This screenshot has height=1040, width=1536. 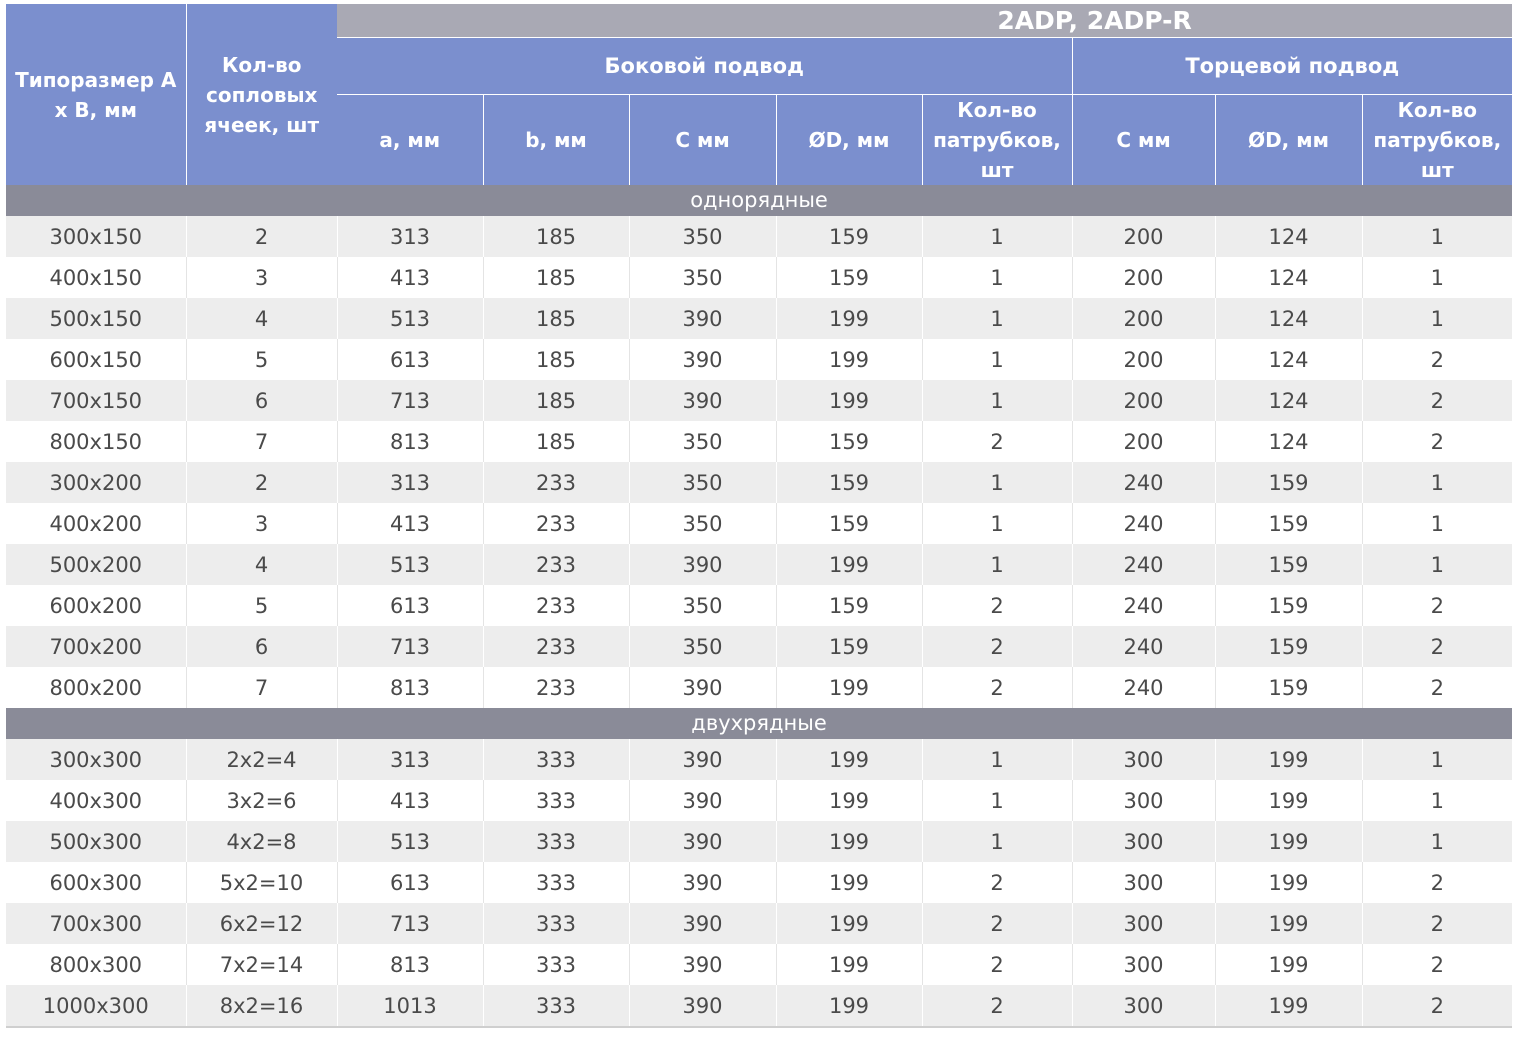 I want to click on header-end-c: C мм, so click(x=1143, y=139).